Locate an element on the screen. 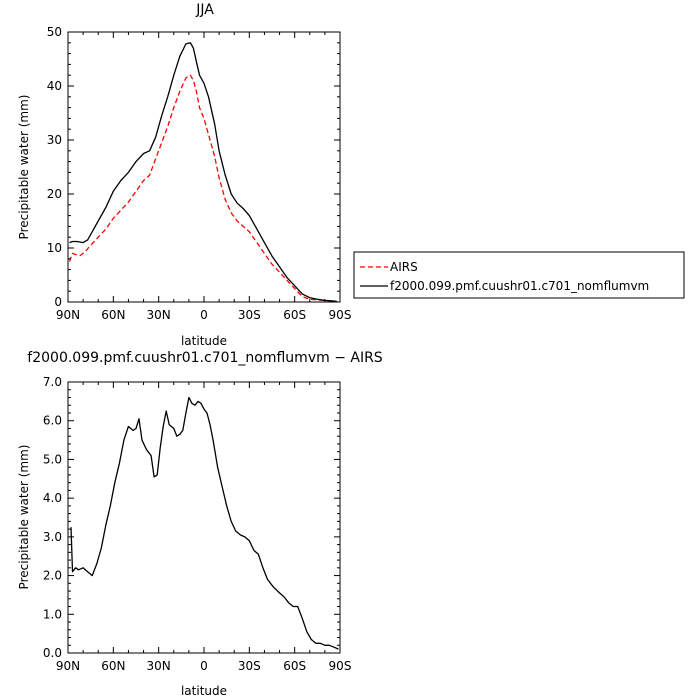 The height and width of the screenshot is (700, 700). top-x-tick-label: 60S is located at coordinates (294, 315).